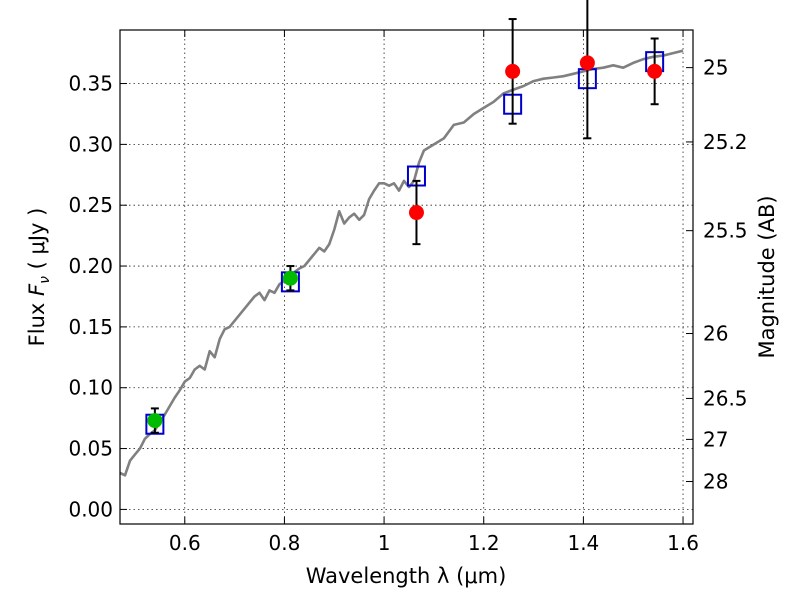  Describe the element at coordinates (725, 398) in the screenshot. I see `right-tick-label: 26.5` at that location.